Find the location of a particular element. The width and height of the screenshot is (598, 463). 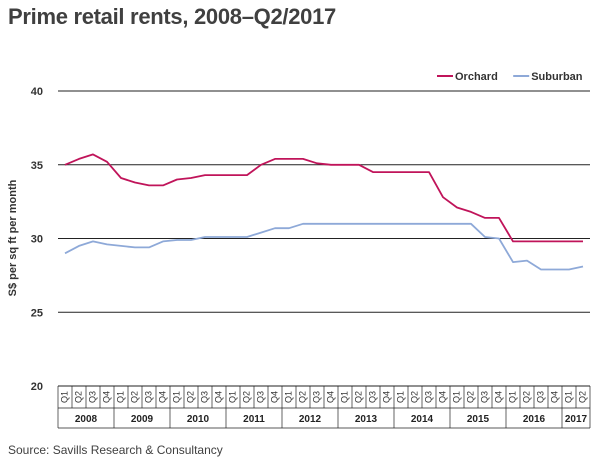

legend-label: Orchard is located at coordinates (476, 77).